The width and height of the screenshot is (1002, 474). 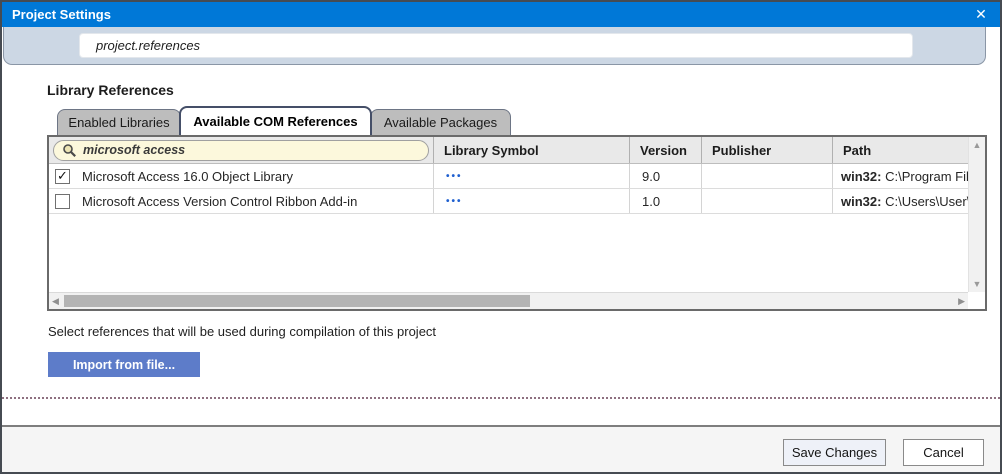 What do you see at coordinates (834, 452) in the screenshot?
I see `save-changes-button: Save Changes` at bounding box center [834, 452].